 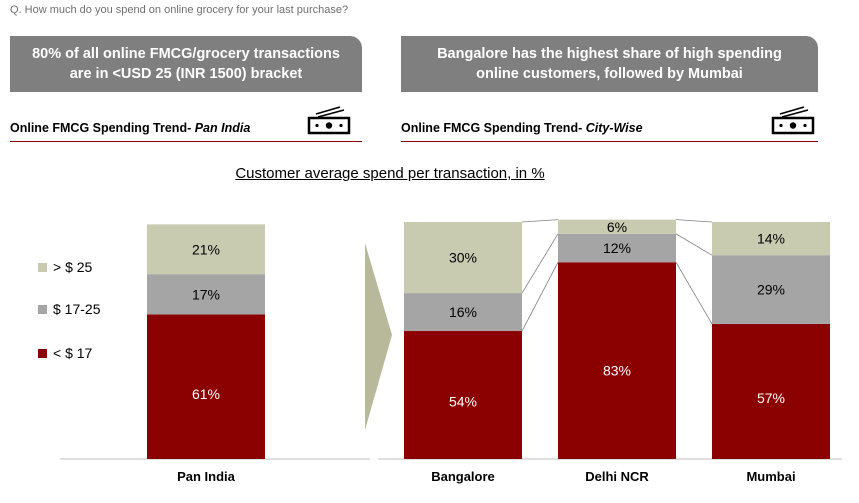 I want to click on data-label-pan-india-1: 17%, so click(x=206, y=294).